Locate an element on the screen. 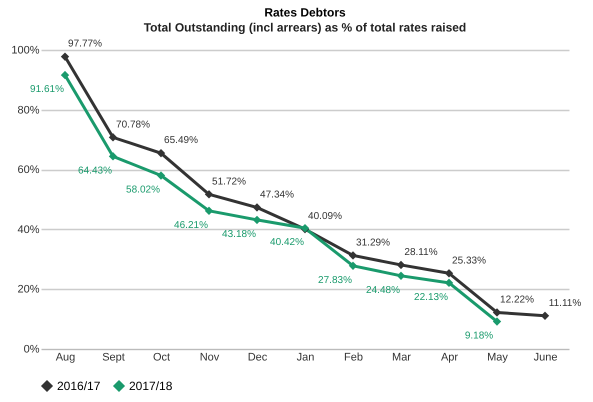 The width and height of the screenshot is (593, 402). x-tick-label: Apr is located at coordinates (449, 358).